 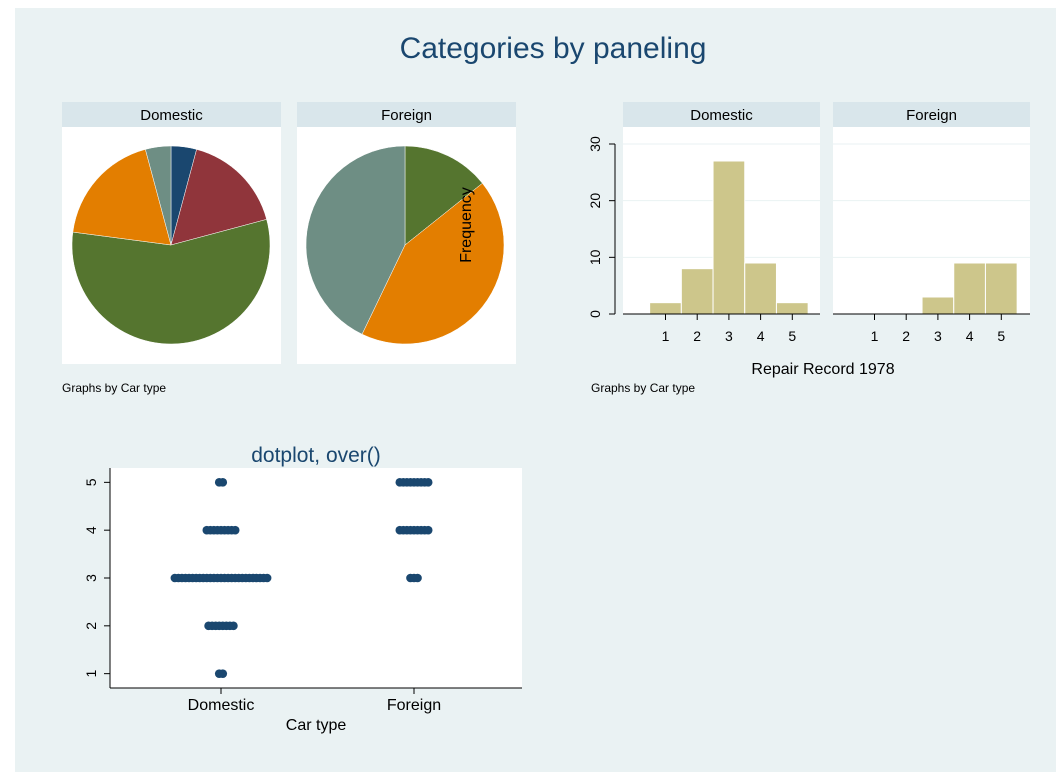 I want to click on histogram-panel-label: Domestic, so click(x=721, y=115).